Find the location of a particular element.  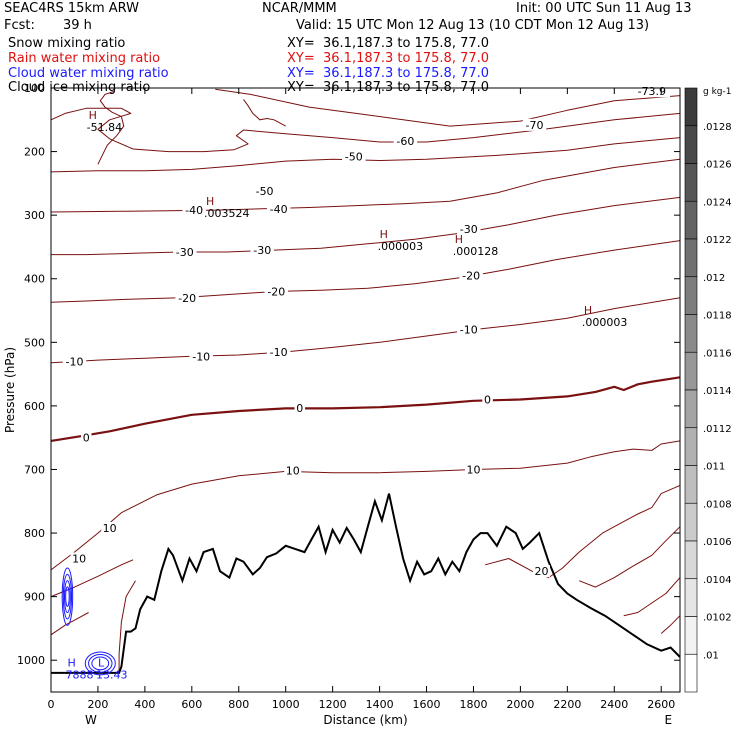

contour-label: 0 is located at coordinates (86, 438).